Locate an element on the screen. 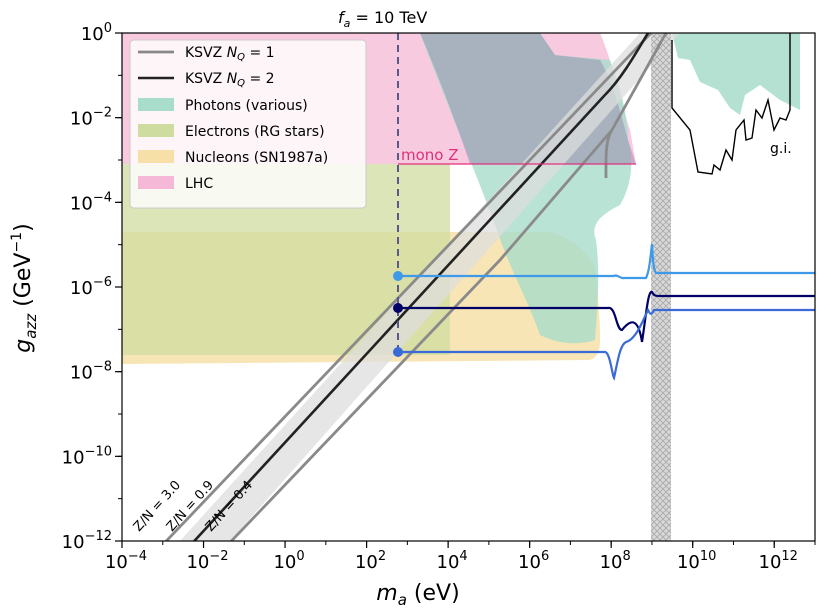  hatched-band is located at coordinates (661, 287).